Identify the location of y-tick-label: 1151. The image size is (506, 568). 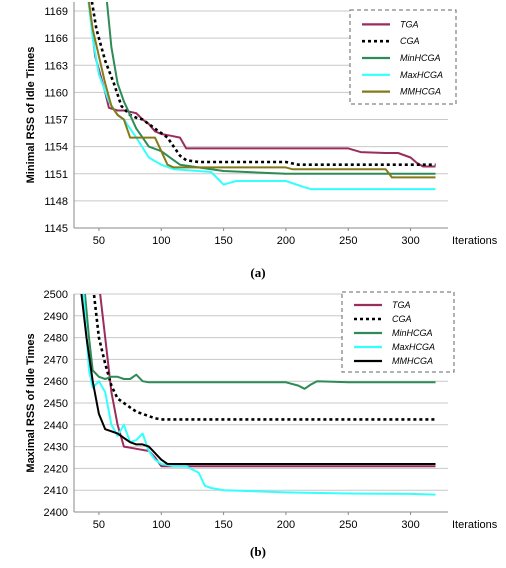
(56, 175).